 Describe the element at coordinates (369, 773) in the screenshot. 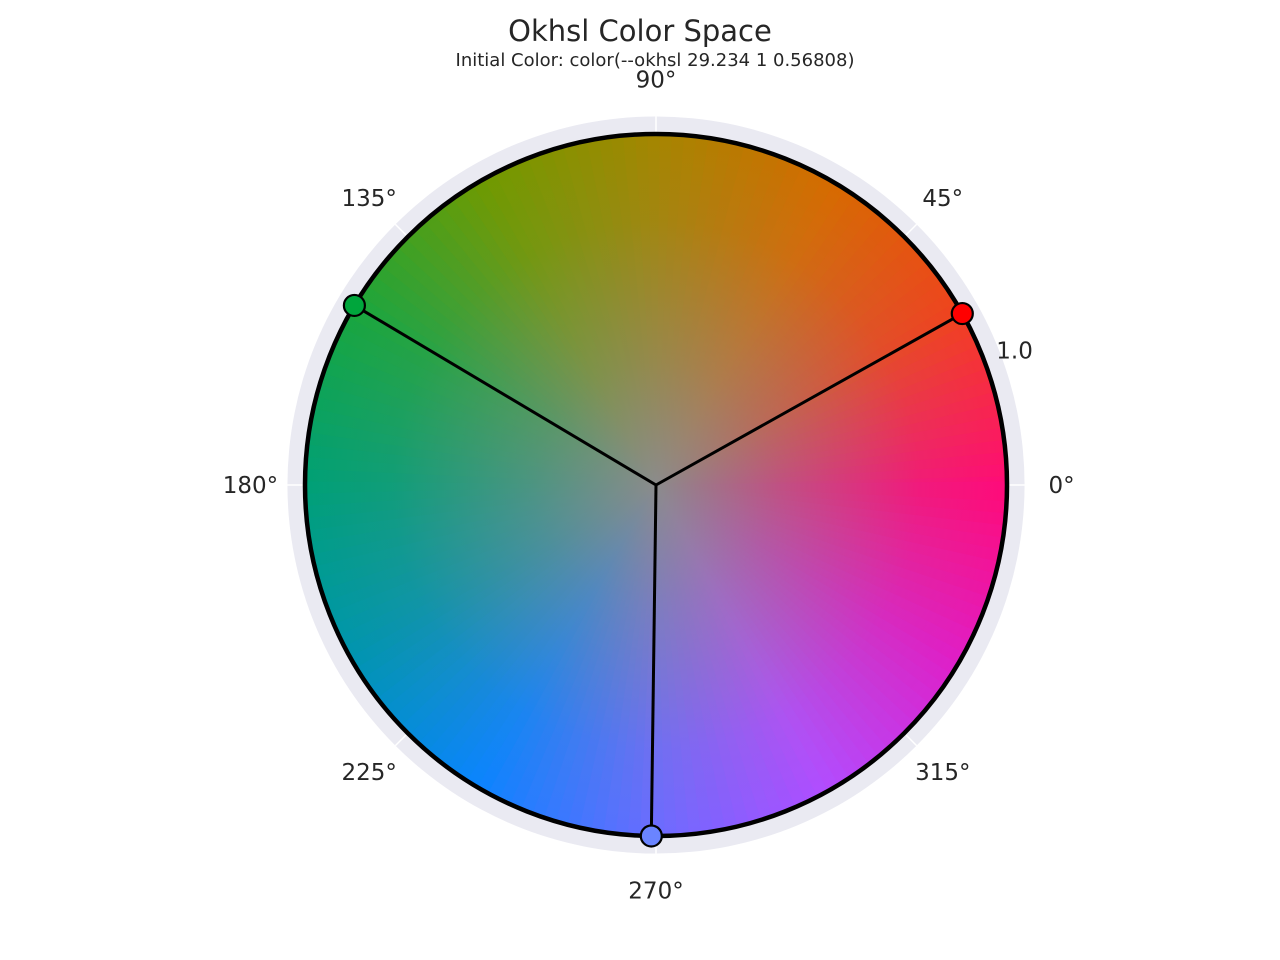

I see `theta-tick-label: 225°` at that location.